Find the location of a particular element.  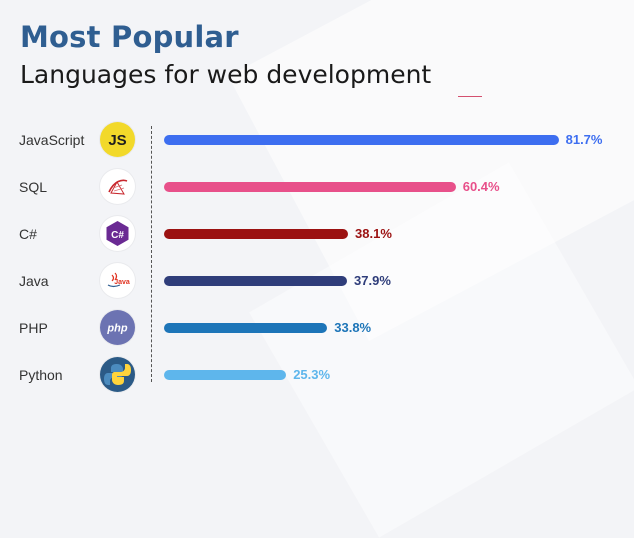

php-icon: php is located at coordinates (117, 327).